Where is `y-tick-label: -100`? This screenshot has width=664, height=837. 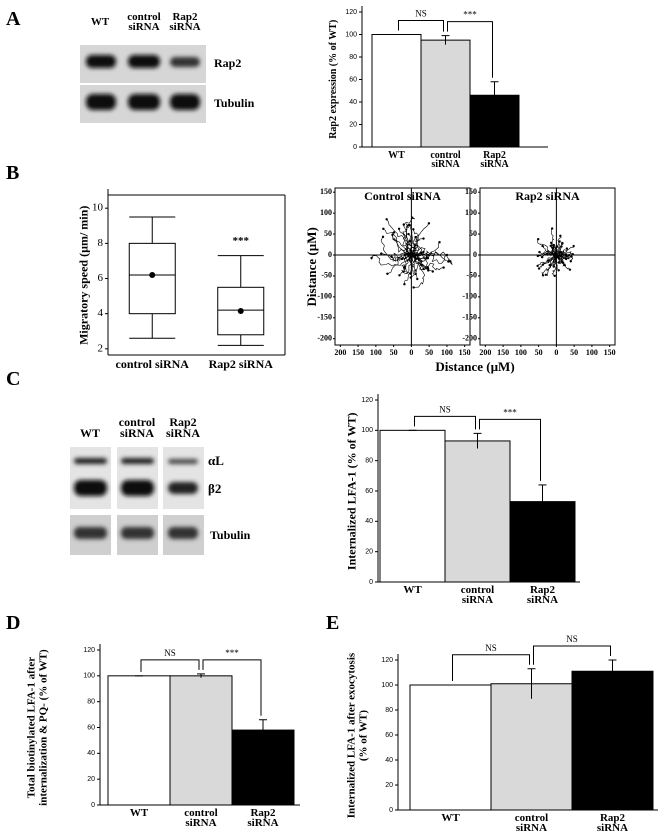 y-tick-label: -100 is located at coordinates (469, 296).